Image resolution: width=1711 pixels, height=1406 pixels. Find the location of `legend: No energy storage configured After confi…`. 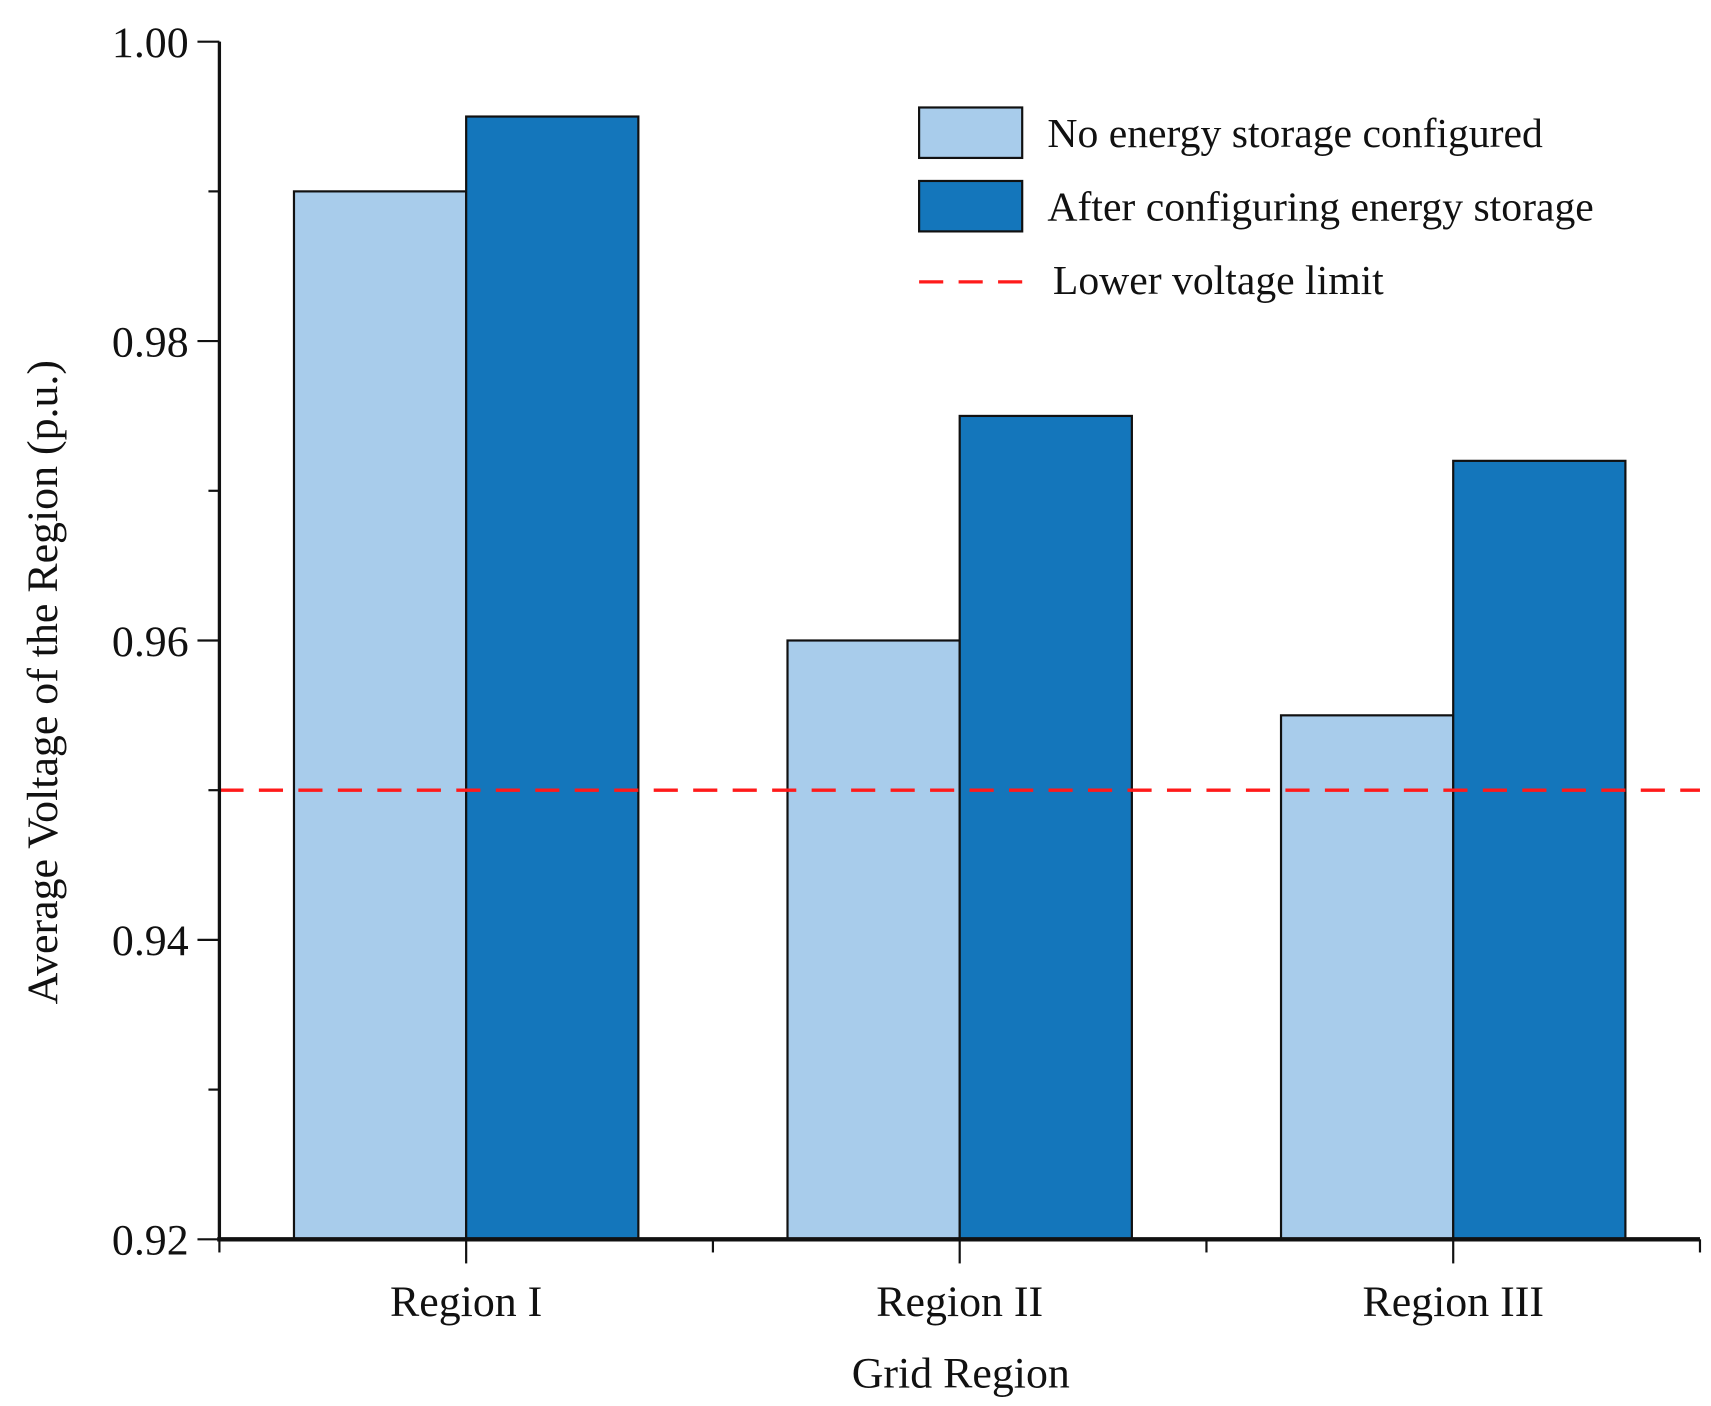

legend: No energy storage configured After confi… is located at coordinates (1256, 205).